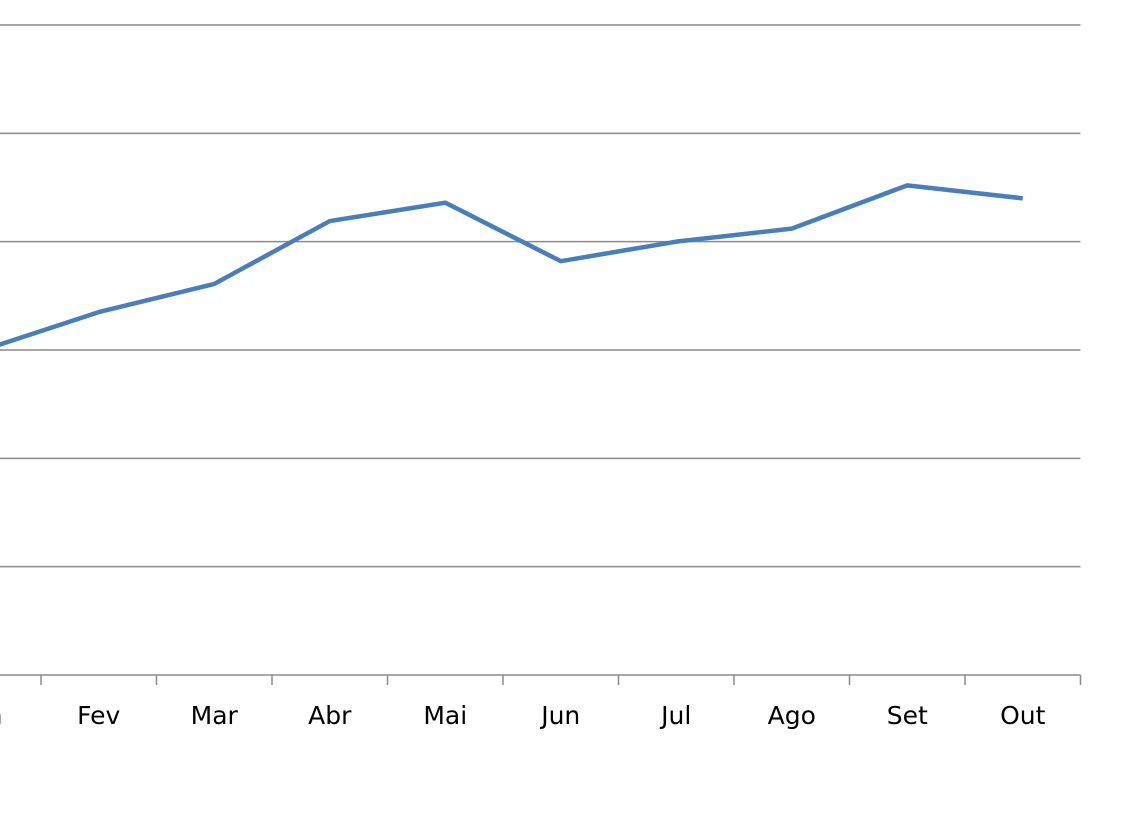  Describe the element at coordinates (792, 715) in the screenshot. I see `x-tick-label: Ago` at that location.